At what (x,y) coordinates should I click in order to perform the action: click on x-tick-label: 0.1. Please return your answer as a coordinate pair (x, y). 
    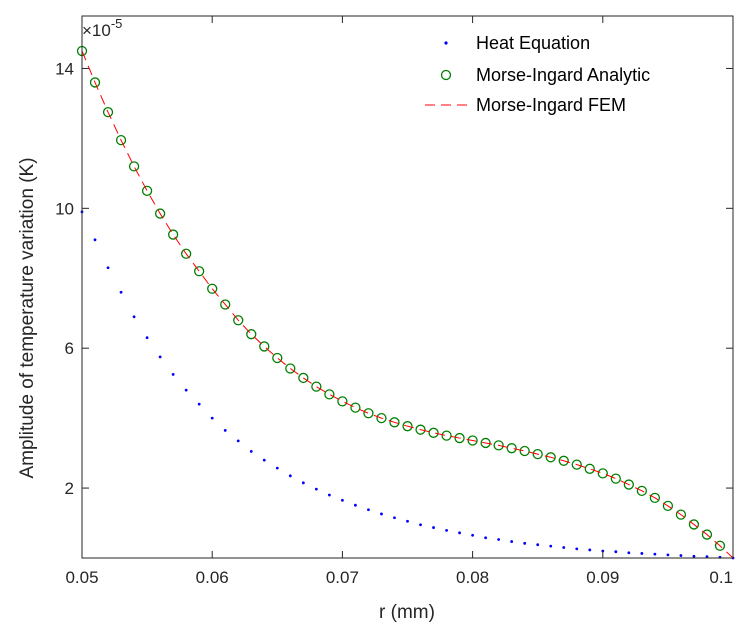
    Looking at the image, I should click on (721, 577).